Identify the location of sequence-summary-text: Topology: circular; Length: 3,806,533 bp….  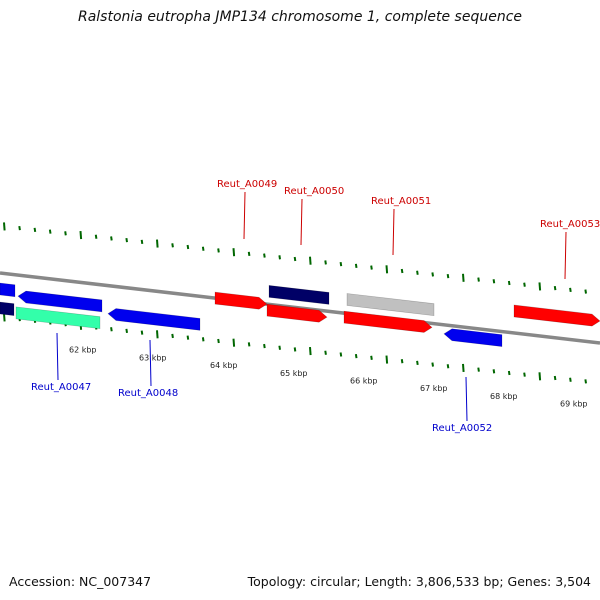
(419, 581).